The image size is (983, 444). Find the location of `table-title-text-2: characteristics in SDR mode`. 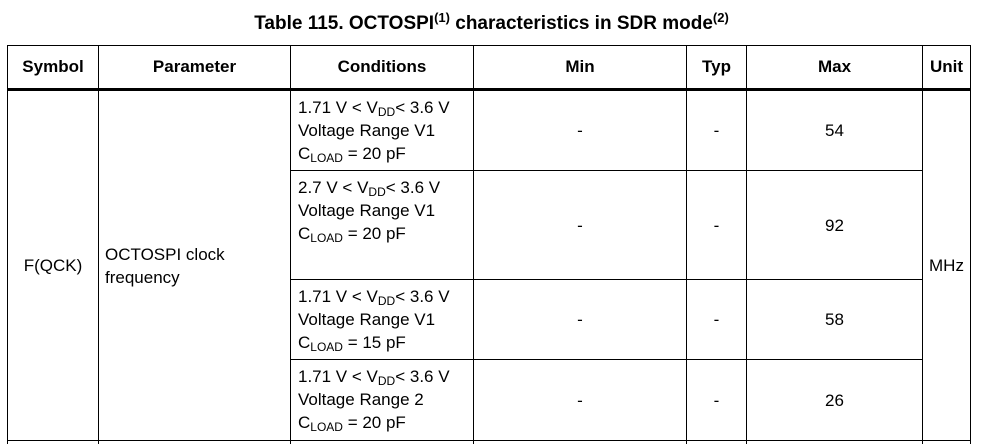

table-title-text-2: characteristics in SDR mode is located at coordinates (581, 23).